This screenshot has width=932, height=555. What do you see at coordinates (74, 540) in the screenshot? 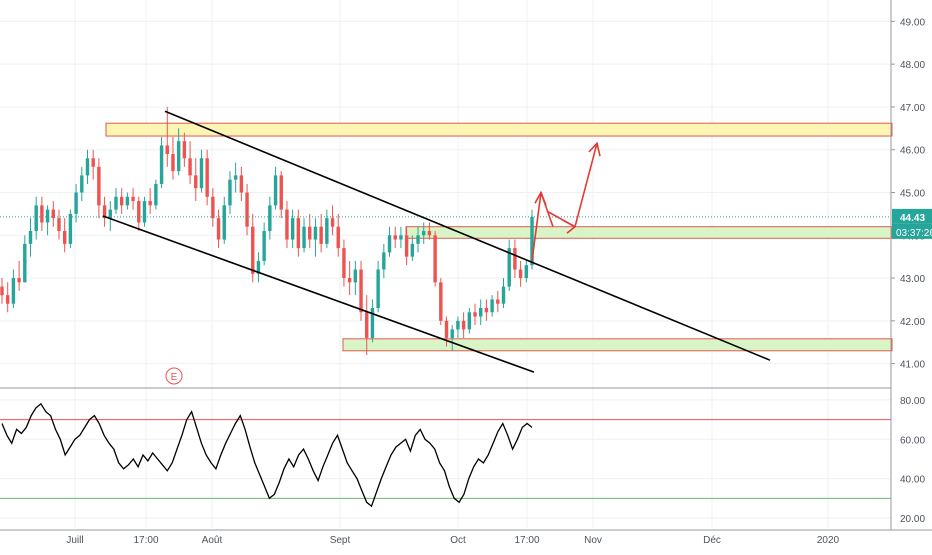
I see `x-tick-label: Juill` at bounding box center [74, 540].